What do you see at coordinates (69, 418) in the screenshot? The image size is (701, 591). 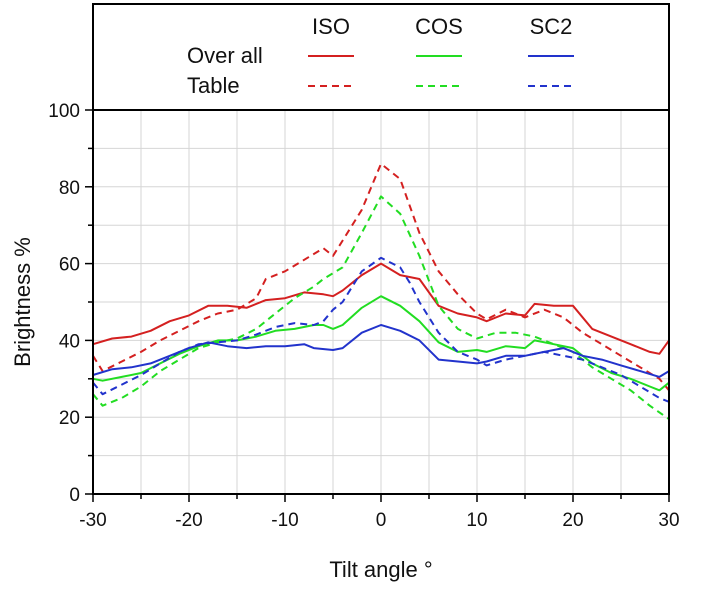 I see `y-tick-label: 20` at bounding box center [69, 418].